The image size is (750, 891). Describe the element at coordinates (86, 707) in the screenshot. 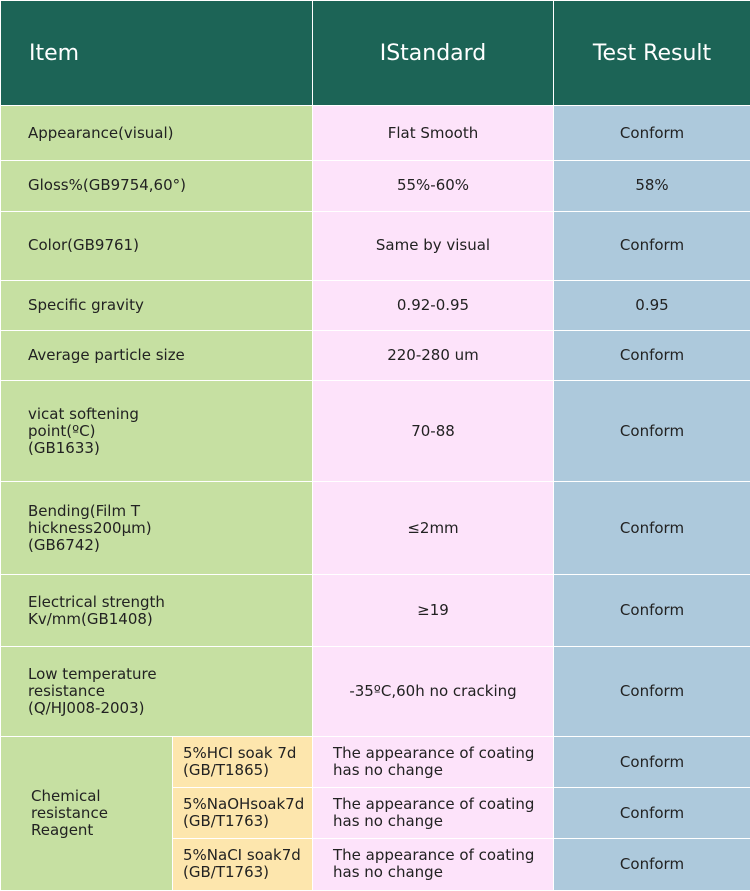

I see `item-line: (Q/HJ008-2003)` at that location.